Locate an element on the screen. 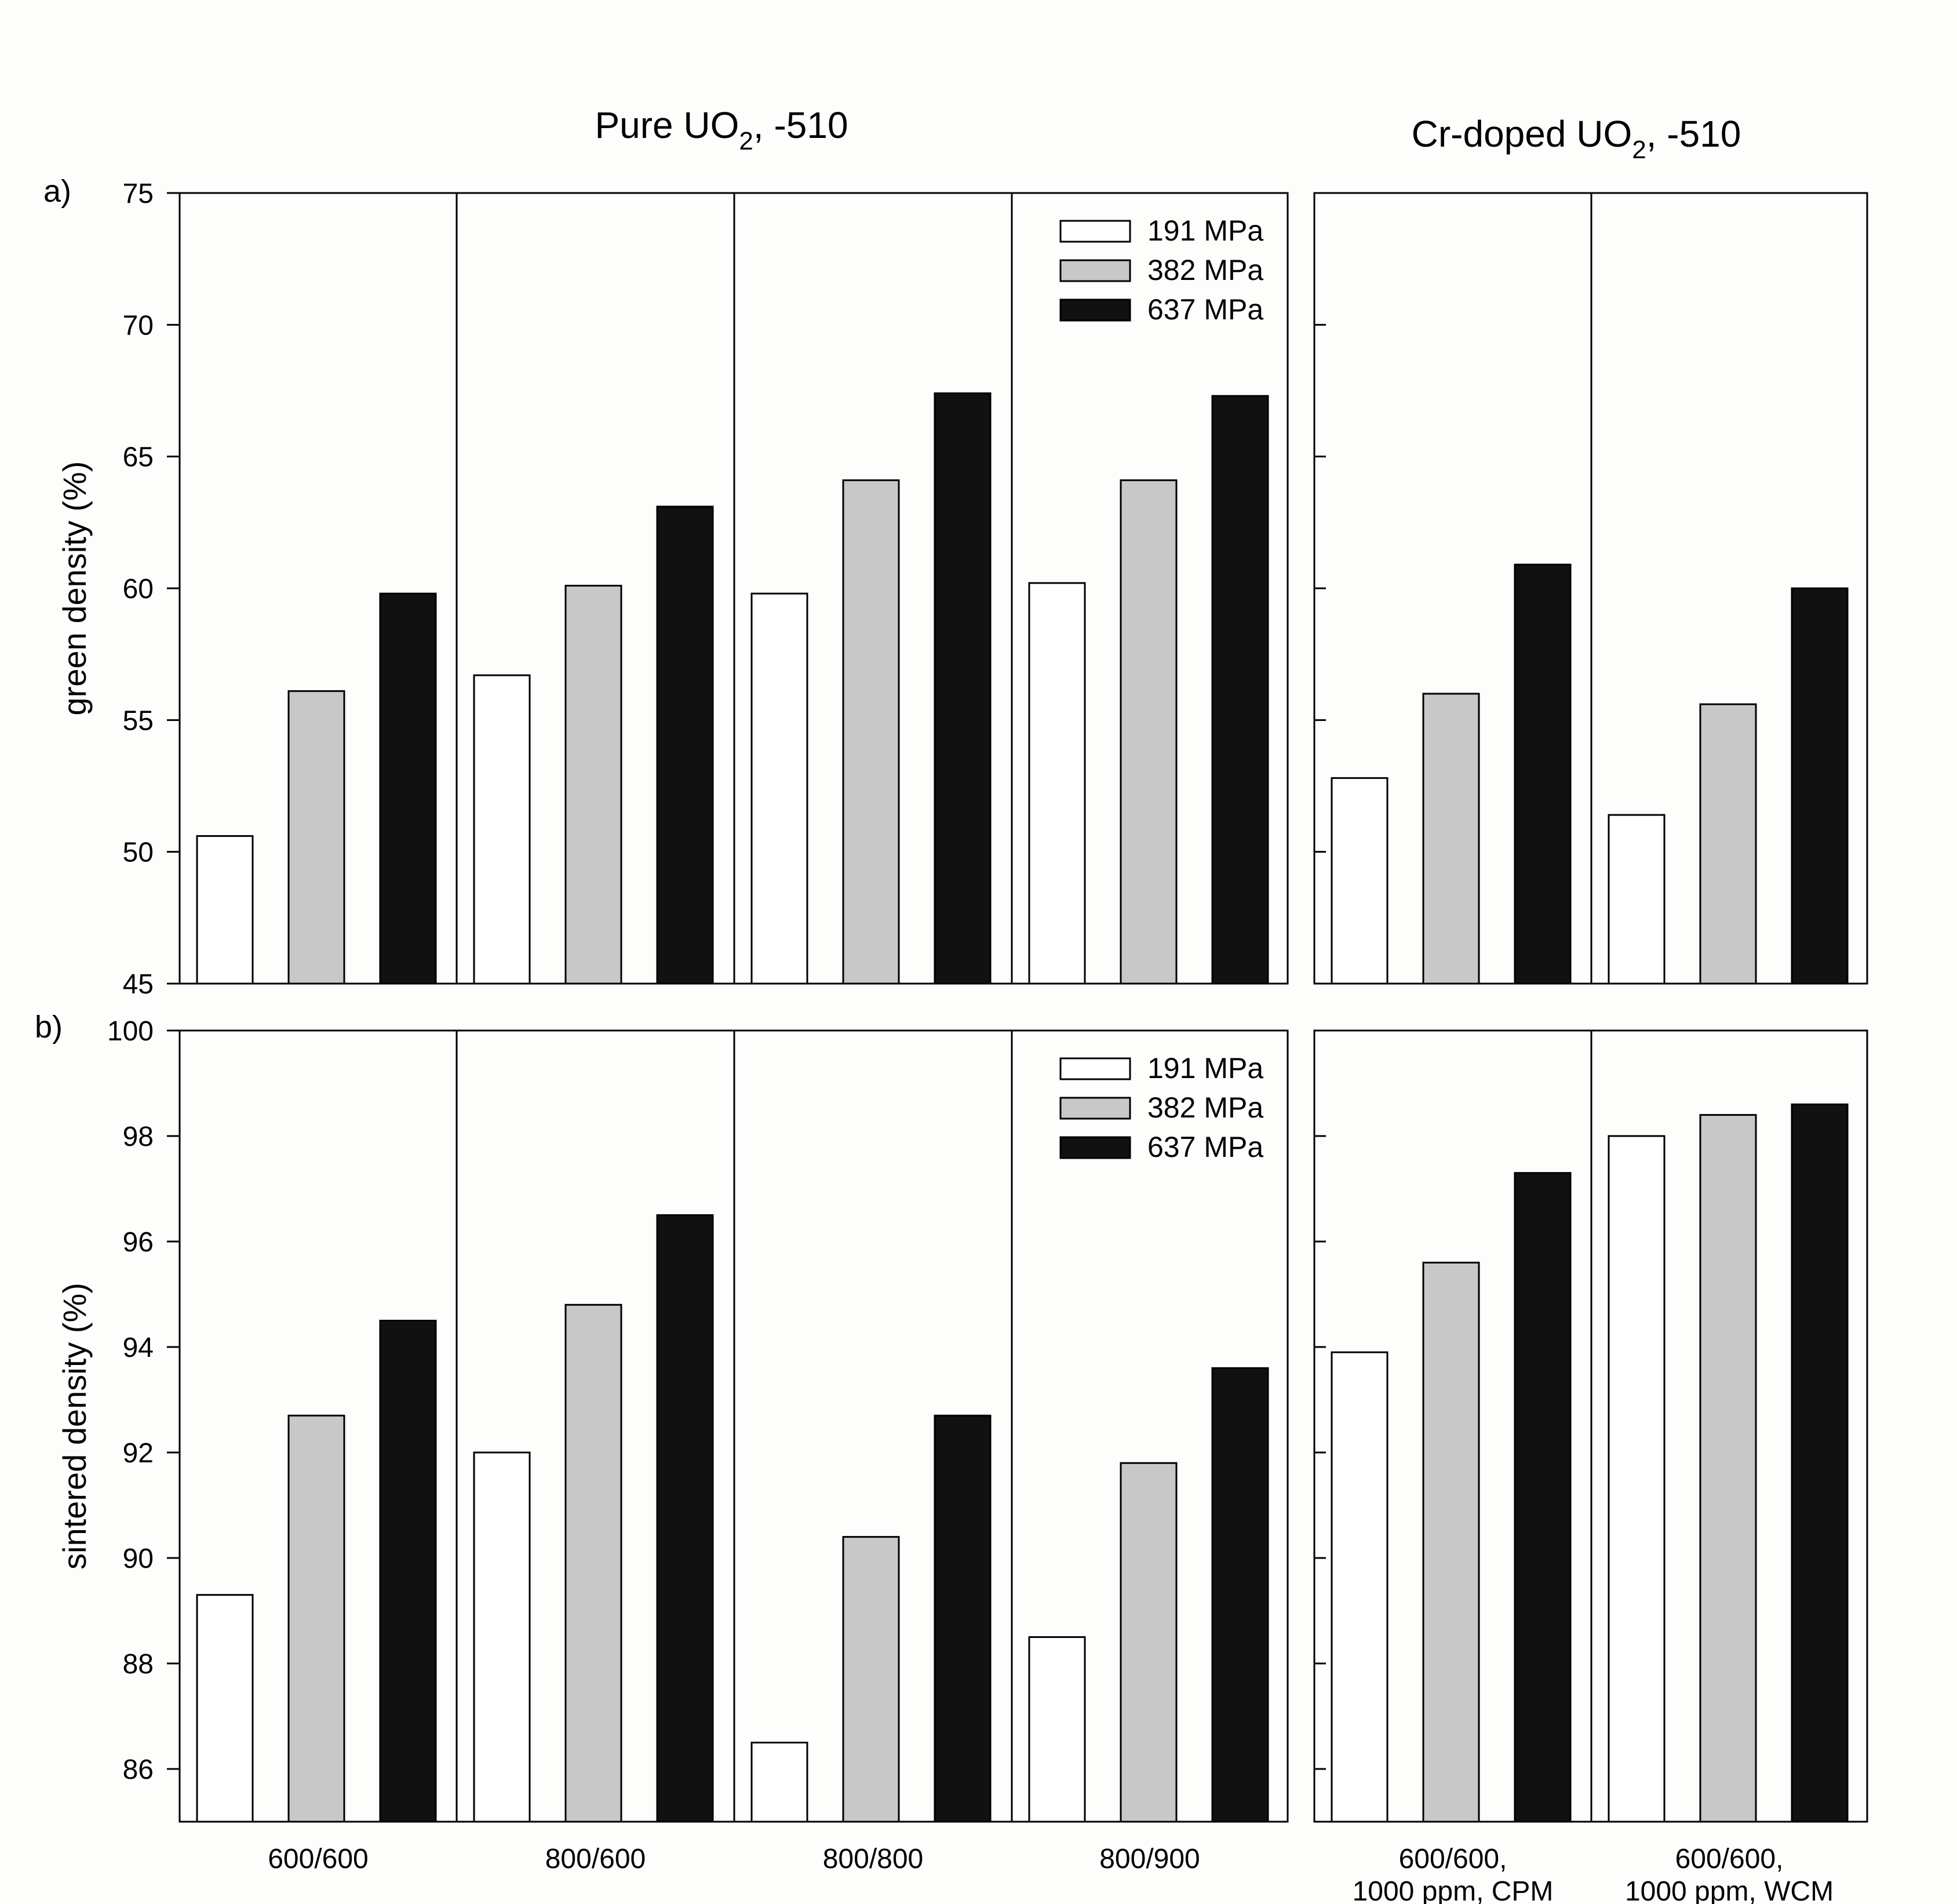 The width and height of the screenshot is (1957, 1904). y-tick-label: 50 is located at coordinates (138, 853).